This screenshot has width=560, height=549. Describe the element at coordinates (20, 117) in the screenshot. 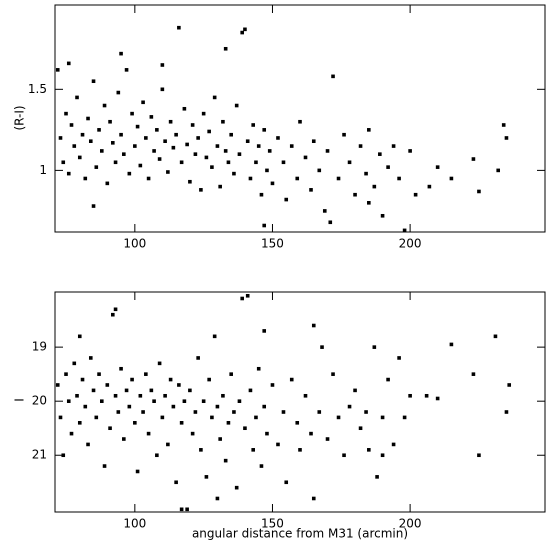

I see `y-axis-label: (R-I)` at that location.